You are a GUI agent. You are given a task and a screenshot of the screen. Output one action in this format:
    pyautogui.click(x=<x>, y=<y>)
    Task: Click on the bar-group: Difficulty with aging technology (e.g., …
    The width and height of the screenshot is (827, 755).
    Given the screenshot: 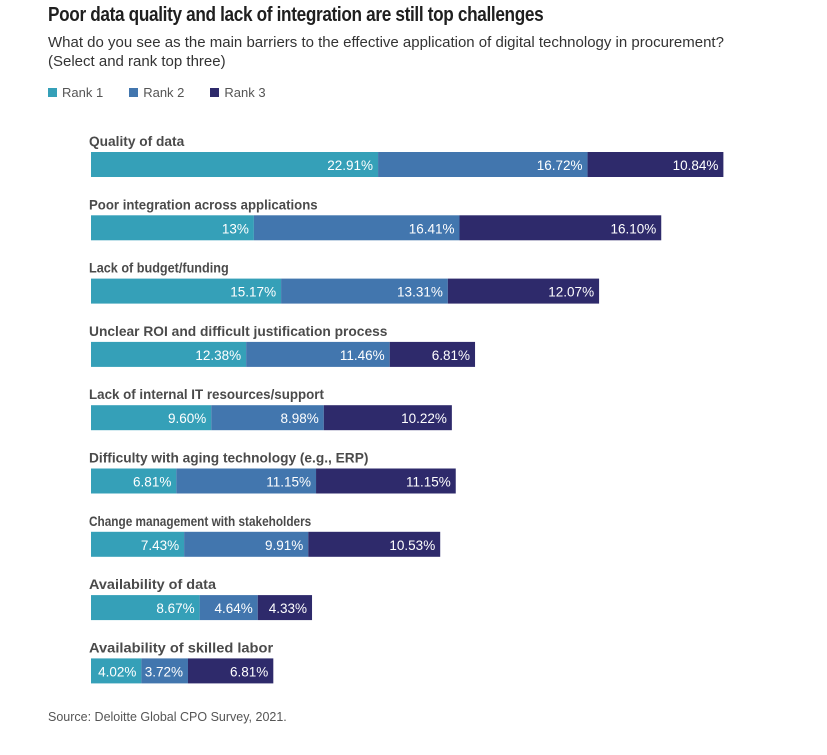 What is the action you would take?
    pyautogui.click(x=272, y=472)
    